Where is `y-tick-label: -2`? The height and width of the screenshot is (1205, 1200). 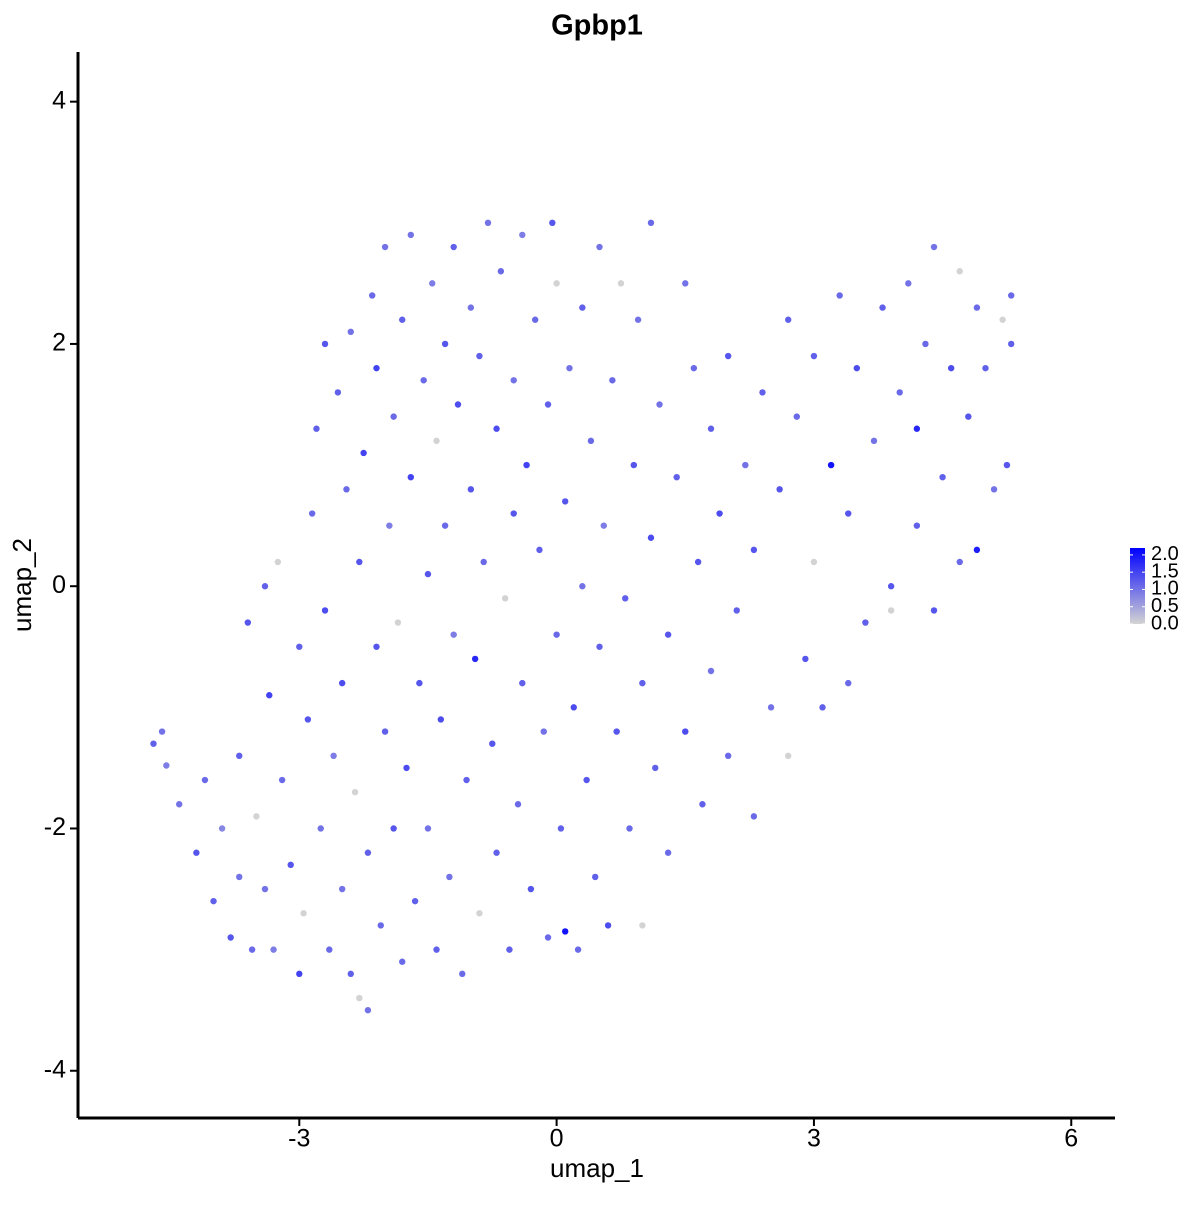
y-tick-label: -2 is located at coordinates (55, 827).